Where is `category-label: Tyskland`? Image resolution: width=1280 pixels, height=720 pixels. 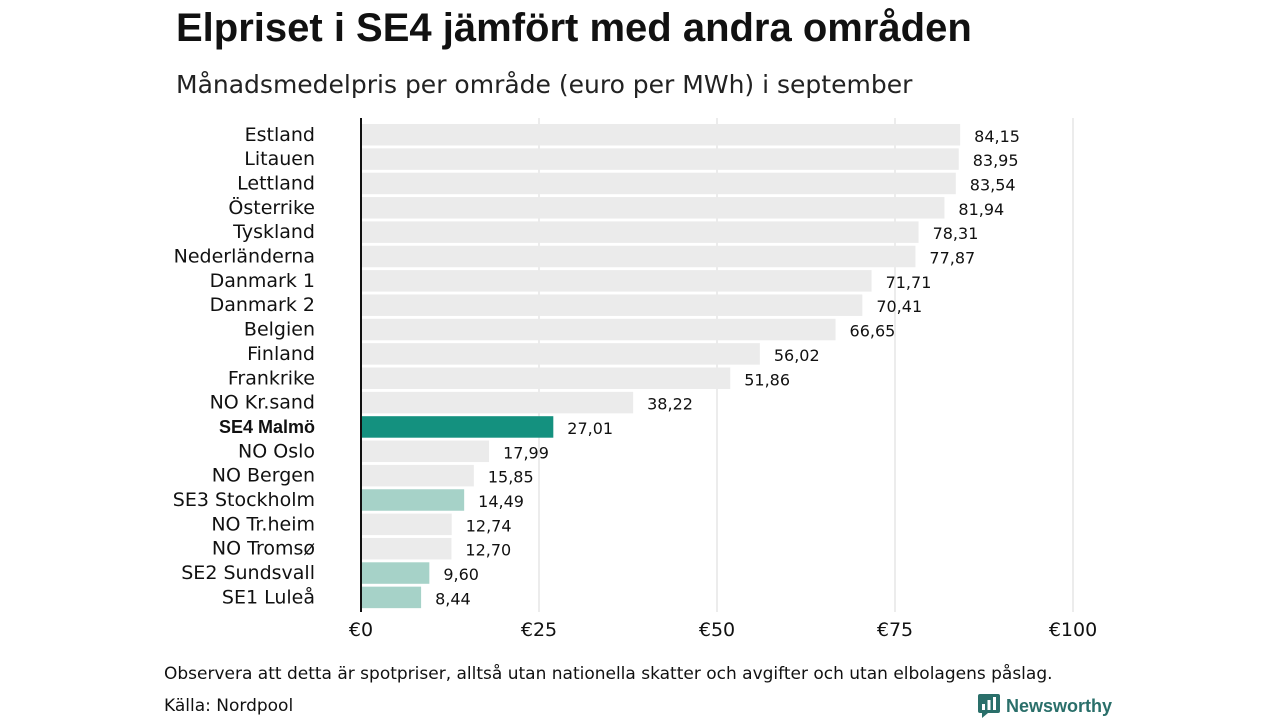
category-label: Tyskland is located at coordinates (273, 232).